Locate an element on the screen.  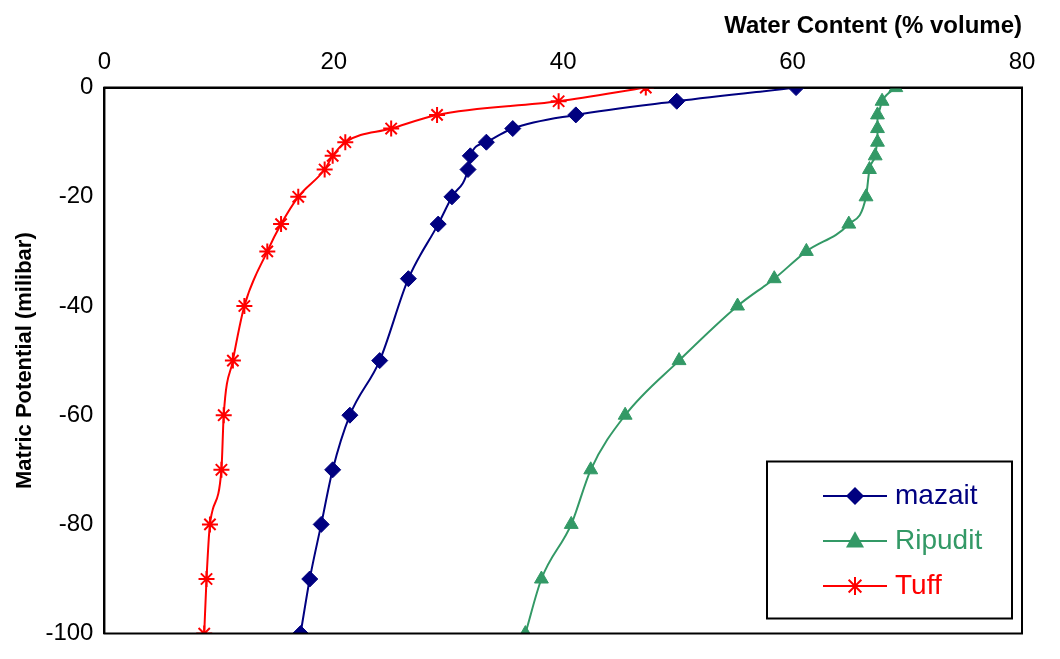
y-tick-label: -40 is located at coordinates (76, 304).